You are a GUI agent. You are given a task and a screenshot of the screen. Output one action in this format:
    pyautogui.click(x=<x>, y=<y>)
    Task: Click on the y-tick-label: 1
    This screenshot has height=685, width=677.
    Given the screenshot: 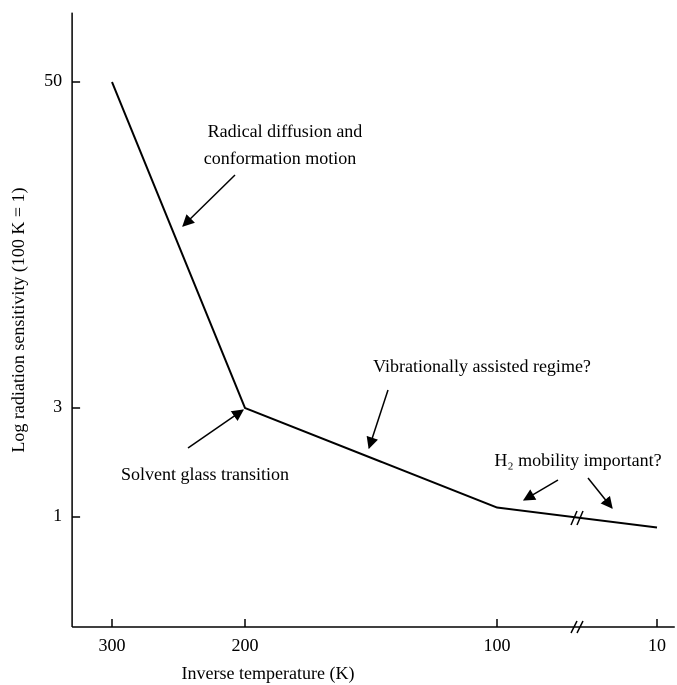 What is the action you would take?
    pyautogui.click(x=57, y=515)
    